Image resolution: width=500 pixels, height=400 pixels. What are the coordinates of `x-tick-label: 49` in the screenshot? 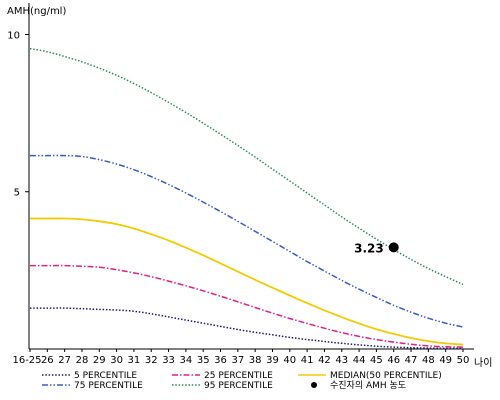 It's located at (445, 360).